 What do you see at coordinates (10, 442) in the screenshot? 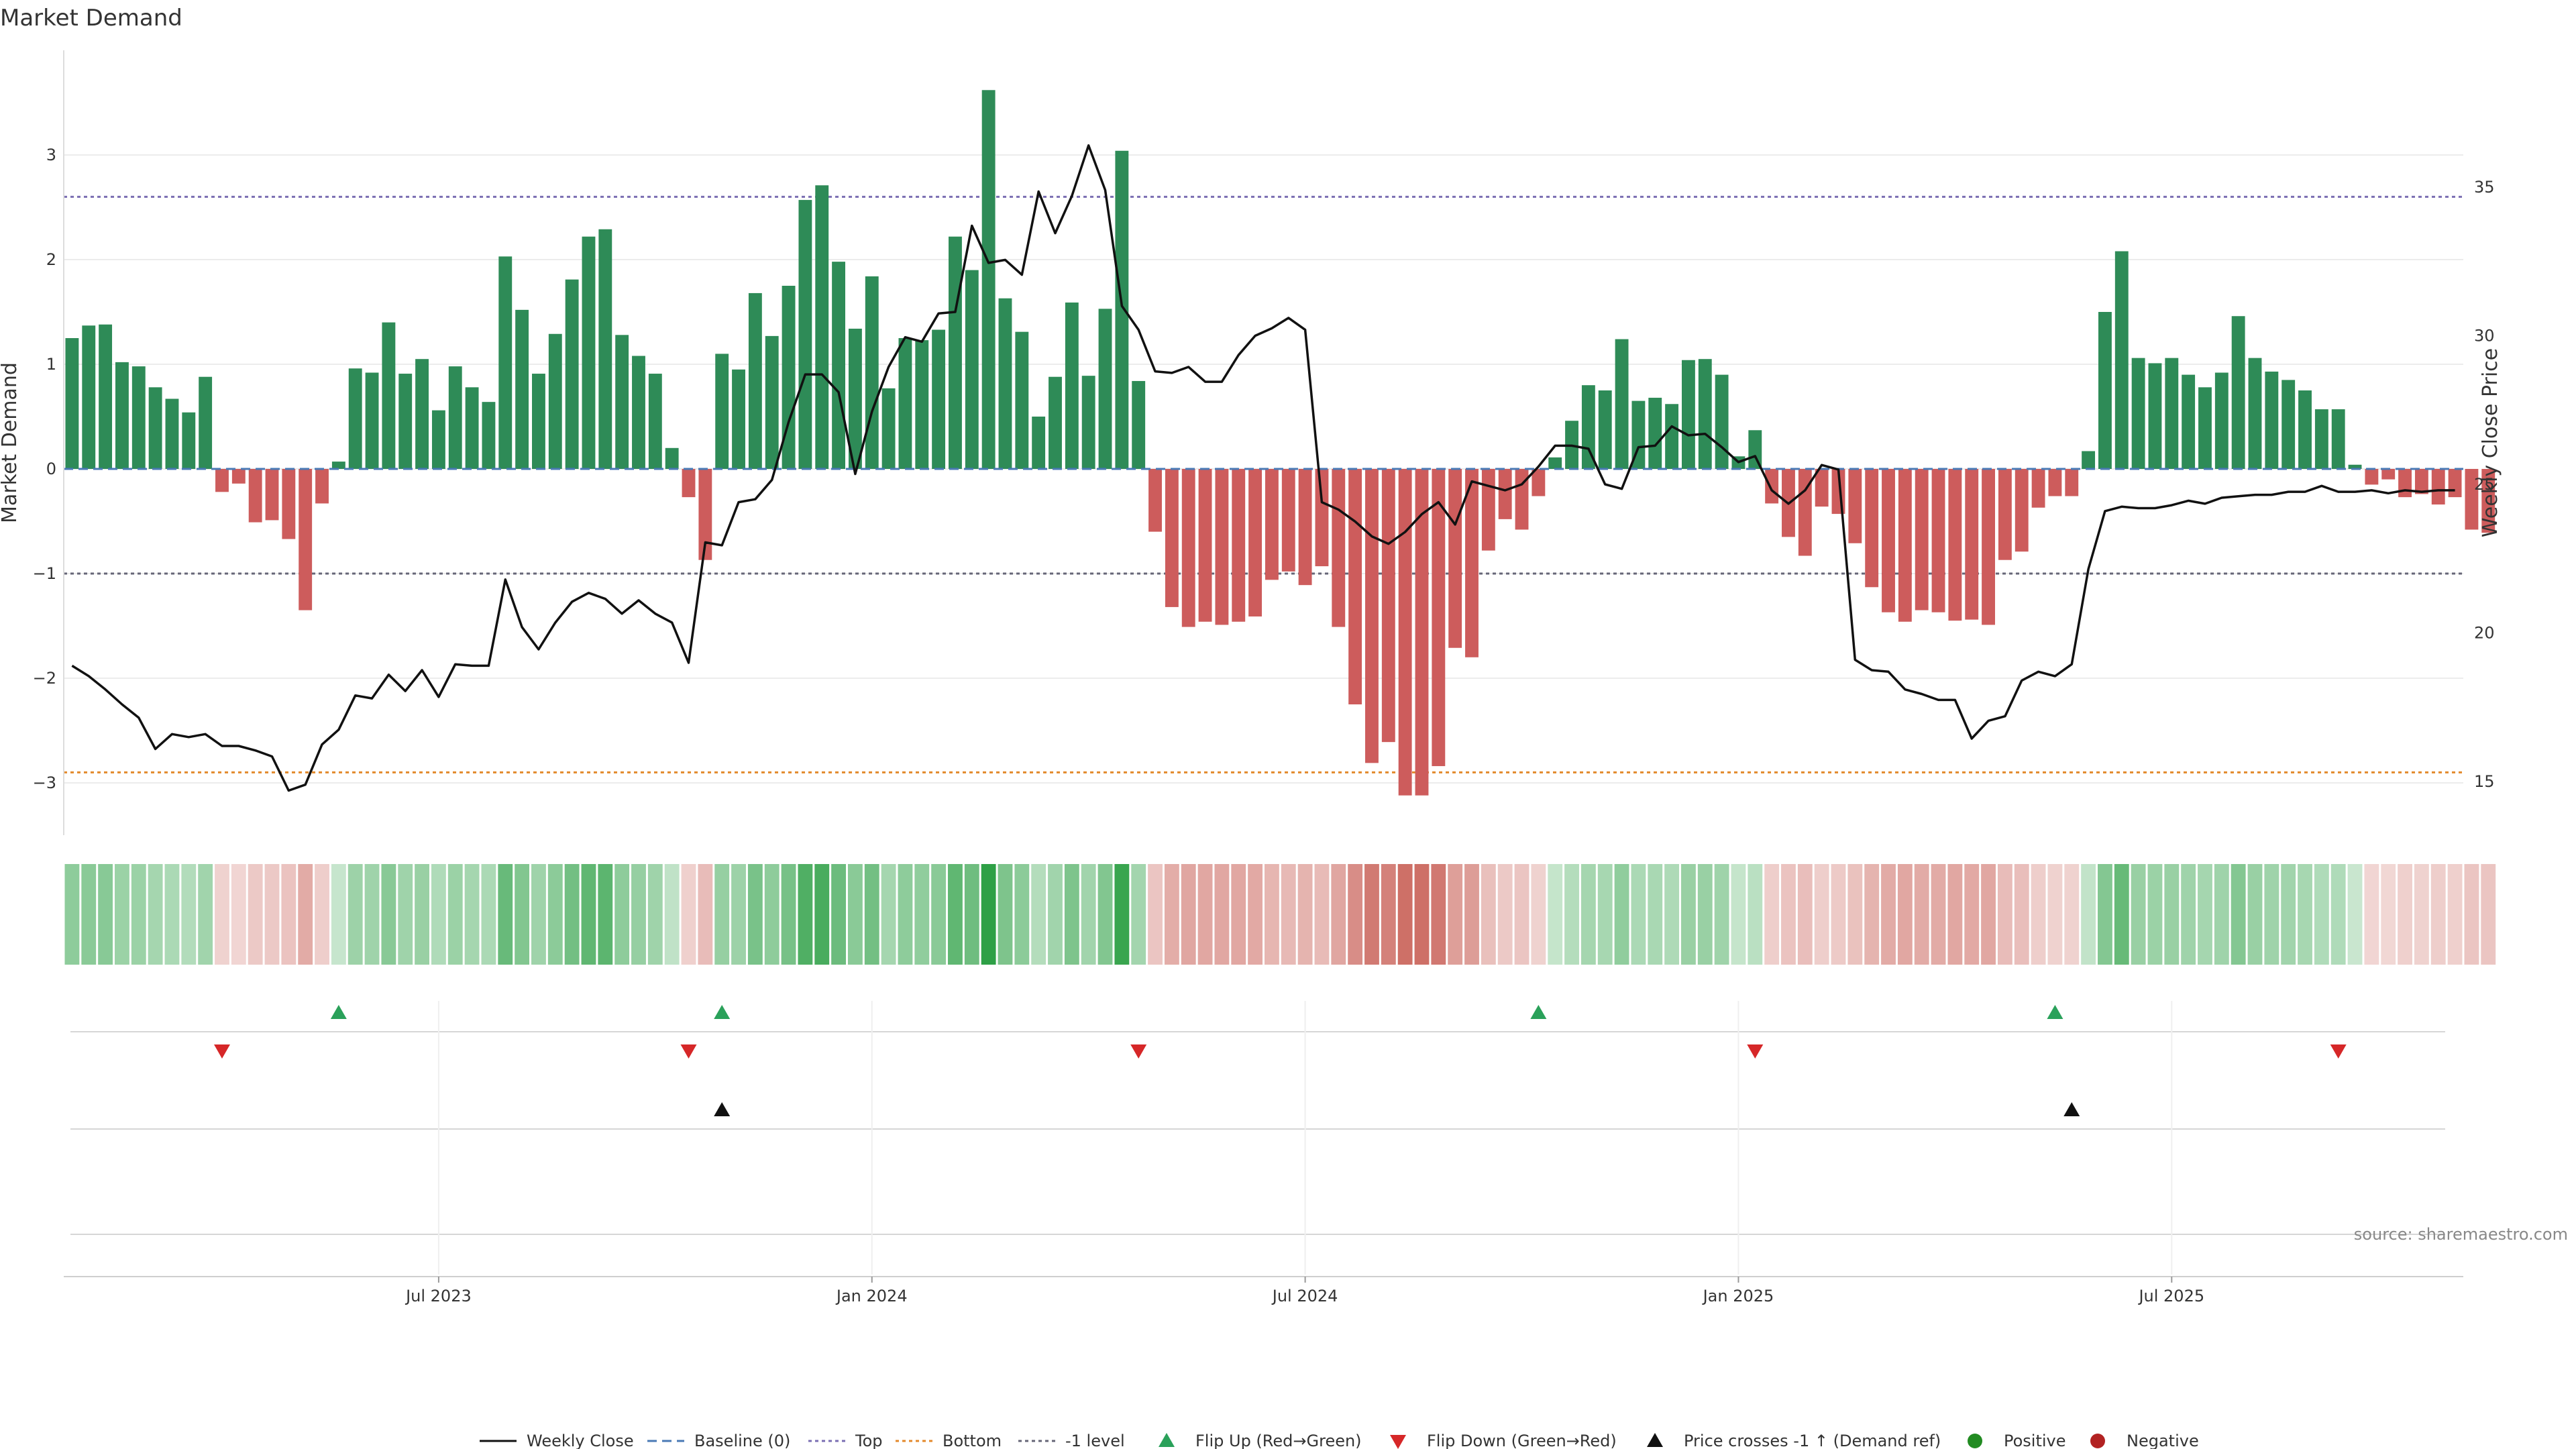
I see `y-axis-title: Market Demand` at bounding box center [10, 442].